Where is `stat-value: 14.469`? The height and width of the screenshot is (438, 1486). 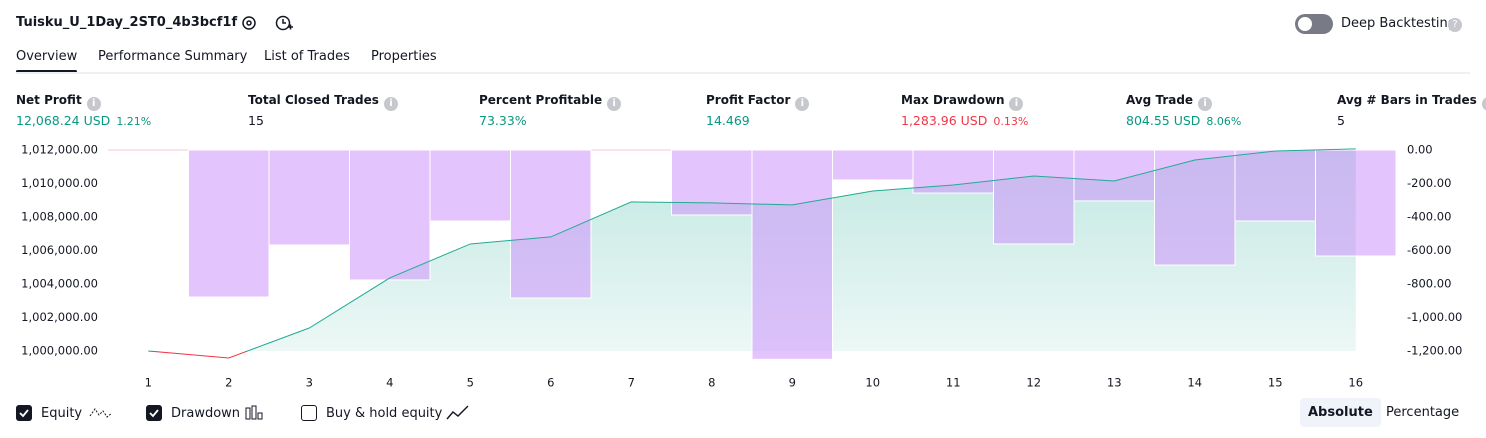 stat-value: 14.469 is located at coordinates (728, 120).